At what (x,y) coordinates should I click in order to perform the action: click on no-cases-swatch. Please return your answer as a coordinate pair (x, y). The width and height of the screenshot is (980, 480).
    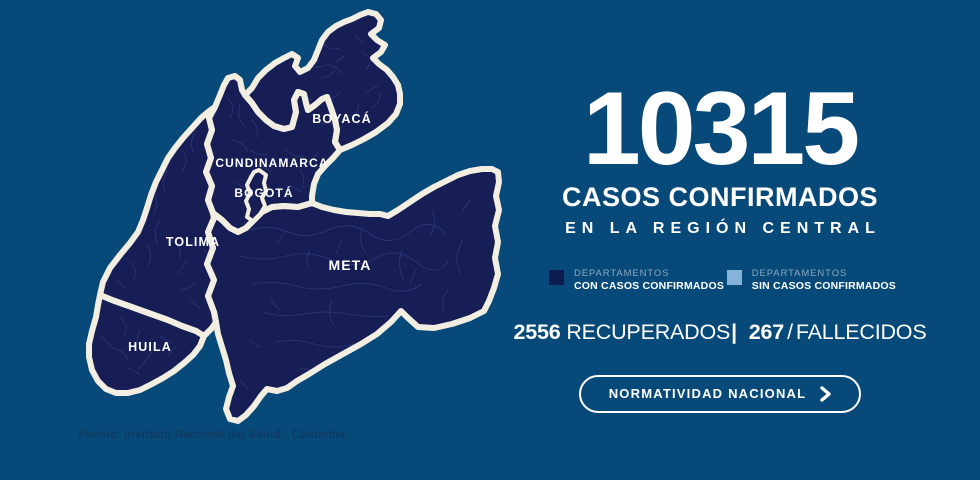
    Looking at the image, I should click on (734, 277).